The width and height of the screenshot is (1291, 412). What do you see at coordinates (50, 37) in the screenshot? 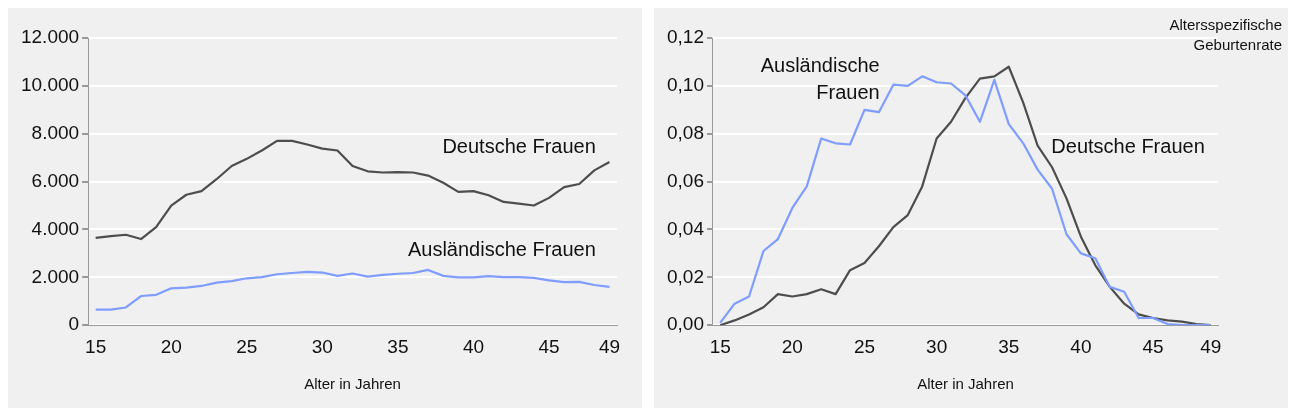
I see `y-tick-label: 12.000` at bounding box center [50, 37].